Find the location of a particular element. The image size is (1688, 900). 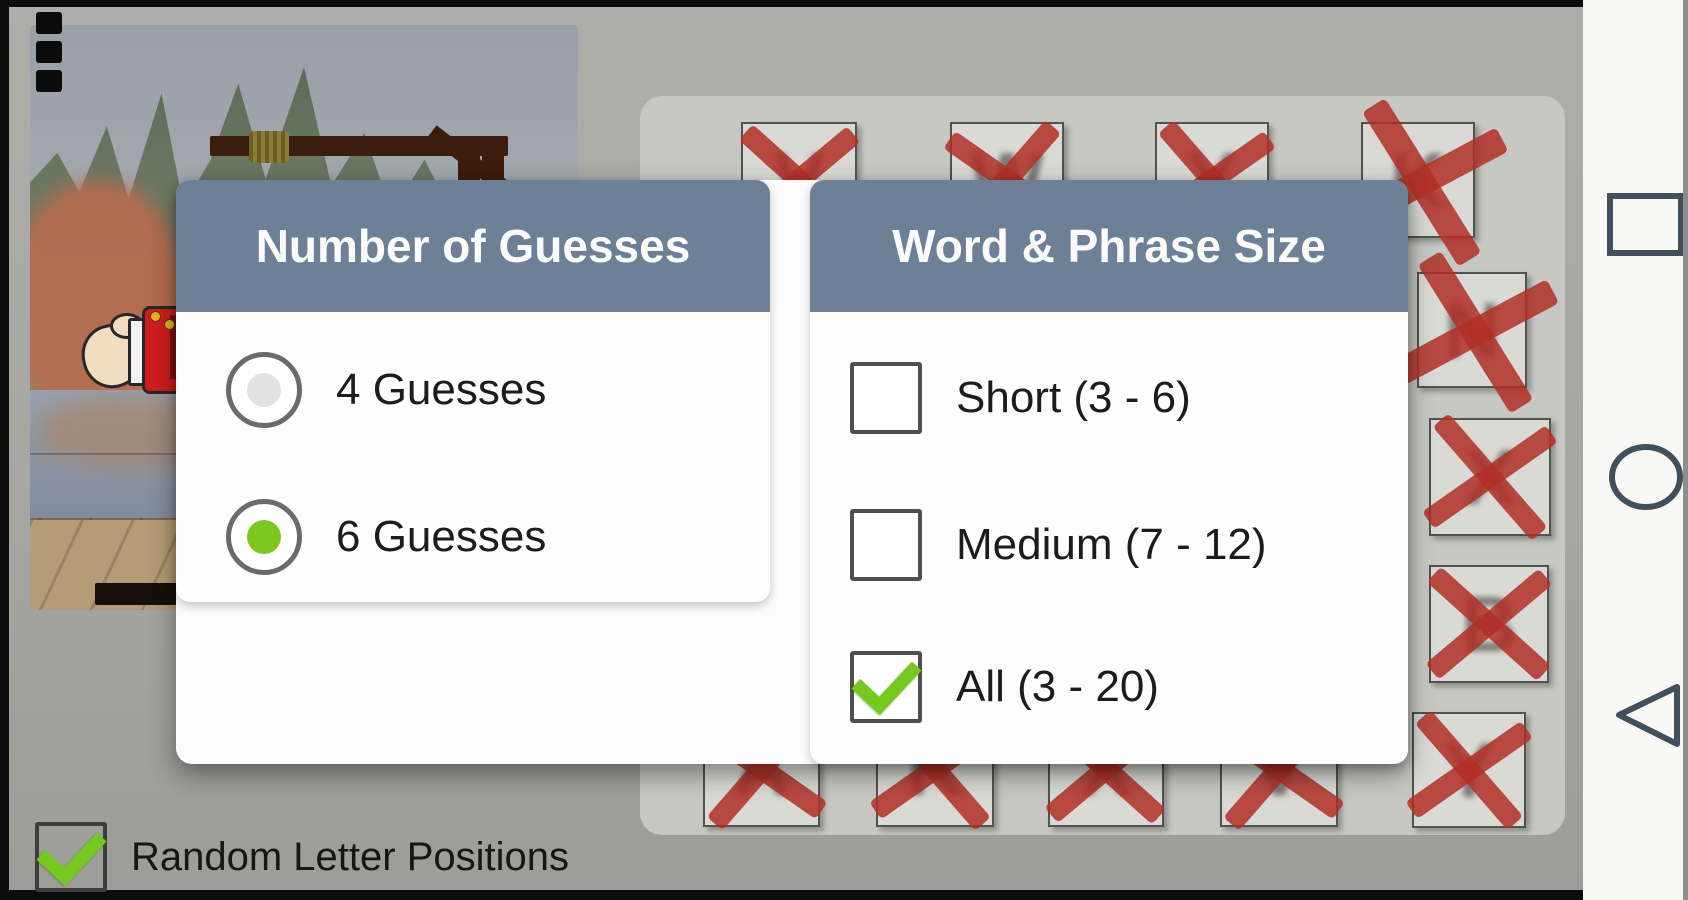

option-label: 6 Guesses is located at coordinates (441, 536).